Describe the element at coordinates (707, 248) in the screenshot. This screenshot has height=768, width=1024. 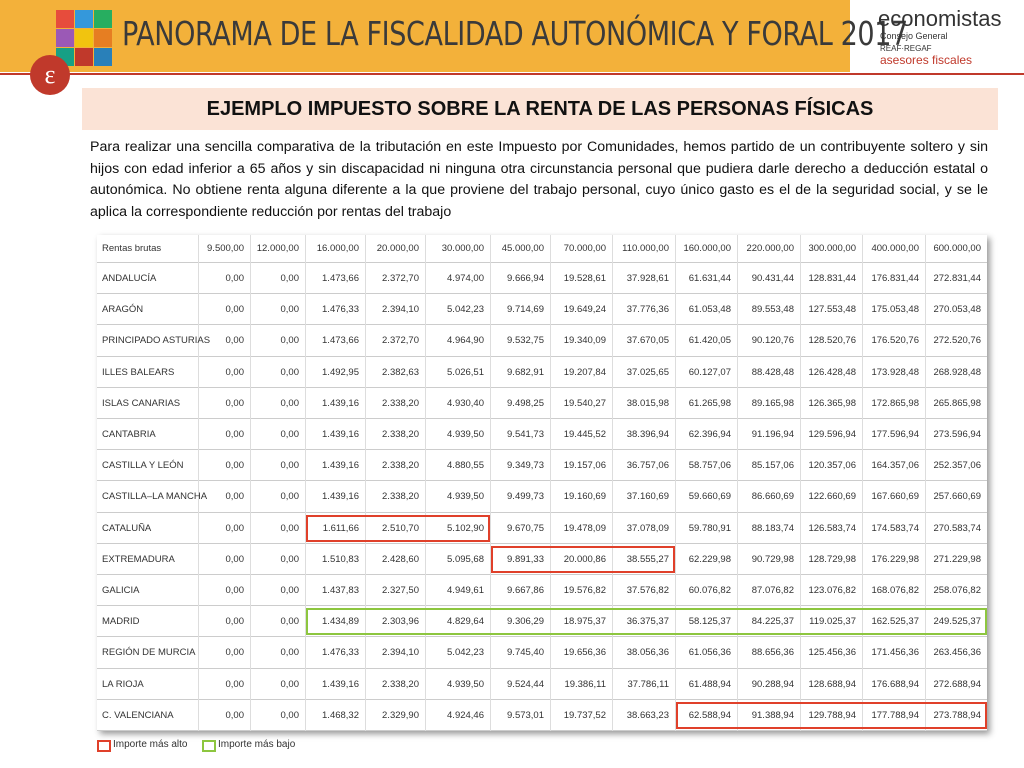
I see `header-cell: 160.000,00` at that location.